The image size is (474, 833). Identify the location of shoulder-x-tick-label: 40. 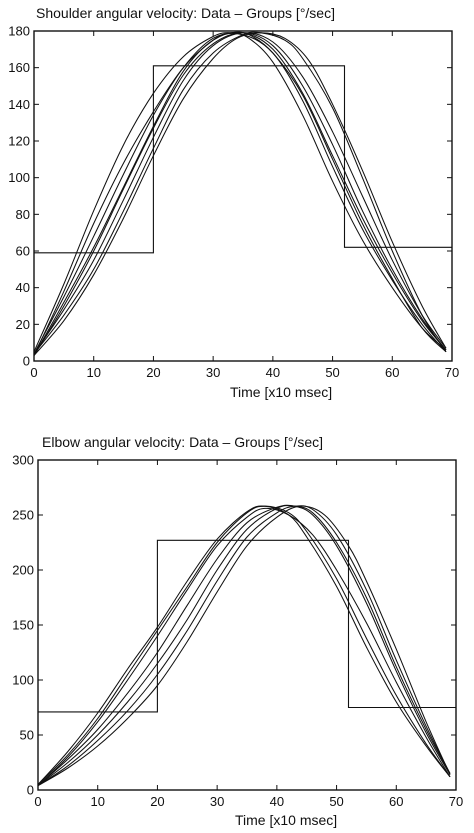
(273, 372).